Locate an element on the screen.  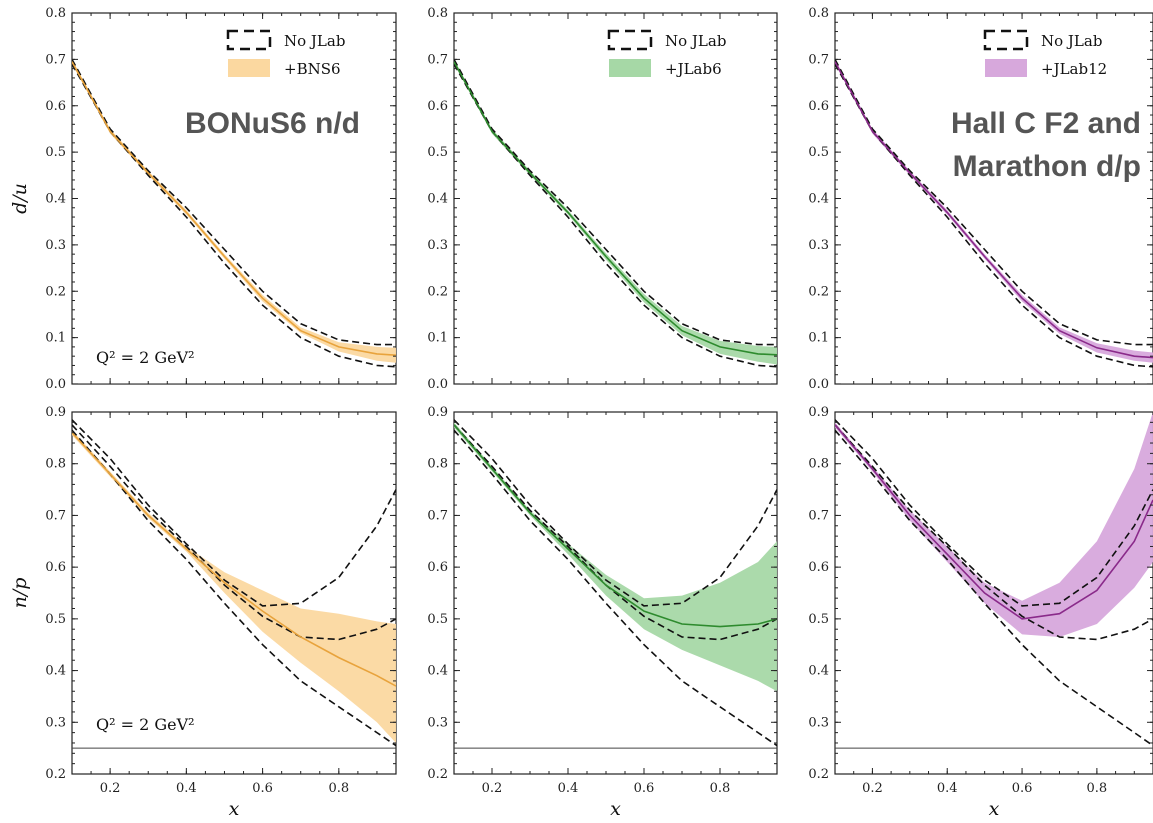
y-axis-label: n/p is located at coordinates (20, 593).